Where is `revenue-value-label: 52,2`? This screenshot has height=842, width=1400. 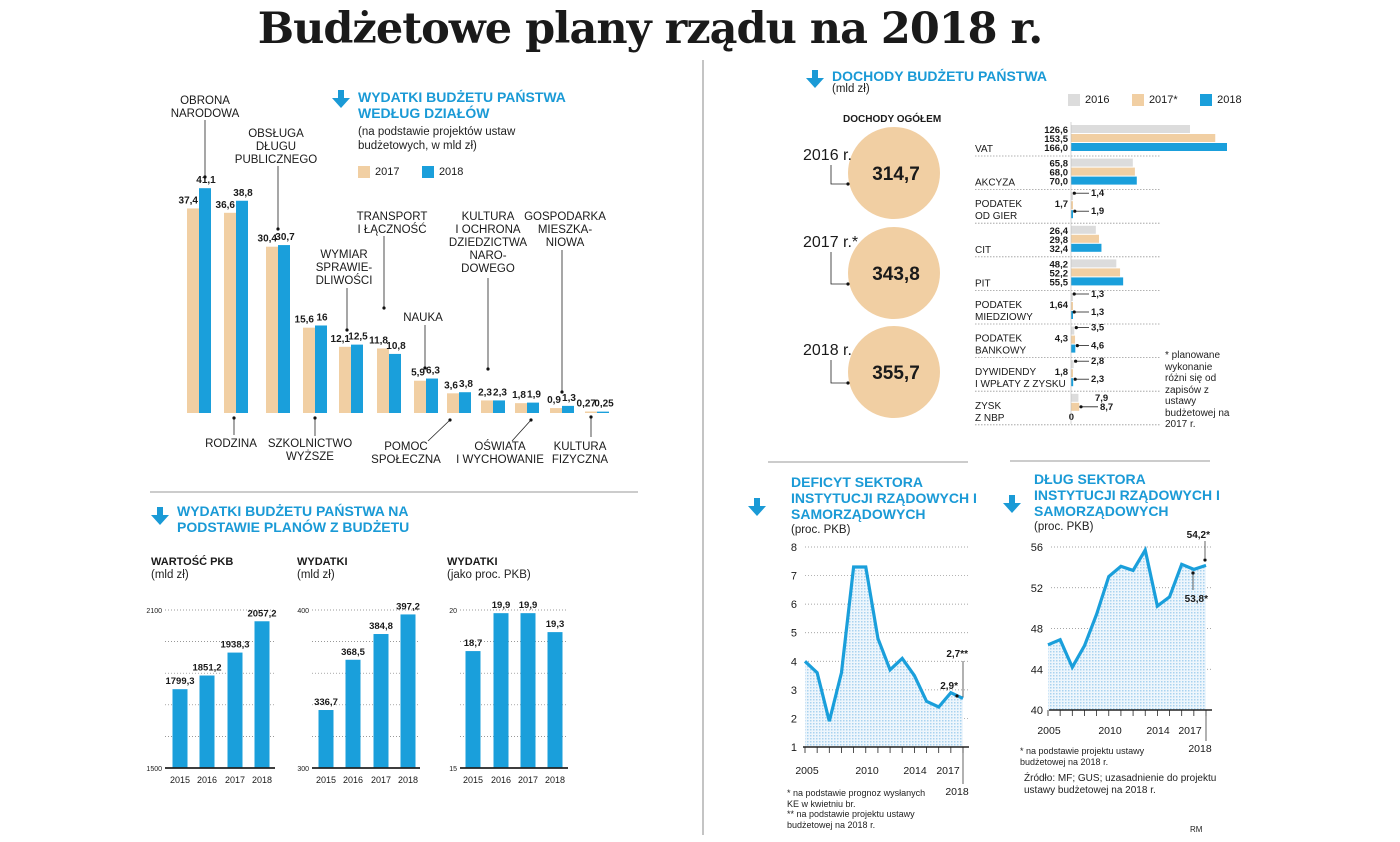
revenue-value-label: 52,2 is located at coordinates (1059, 273).